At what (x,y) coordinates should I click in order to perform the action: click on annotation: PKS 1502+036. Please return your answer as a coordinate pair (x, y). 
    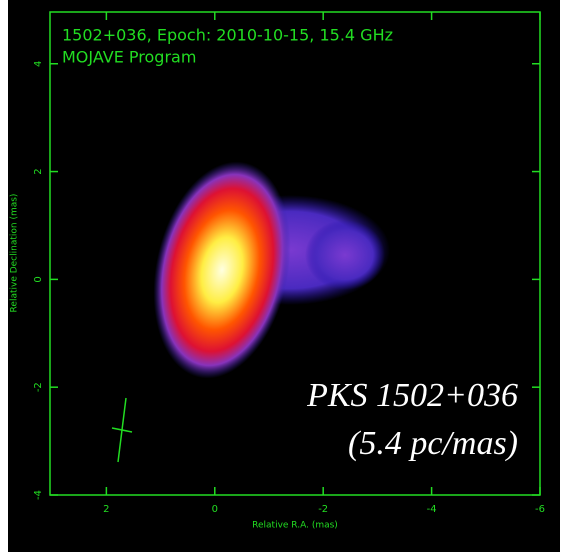
    Looking at the image, I should click on (412, 395).